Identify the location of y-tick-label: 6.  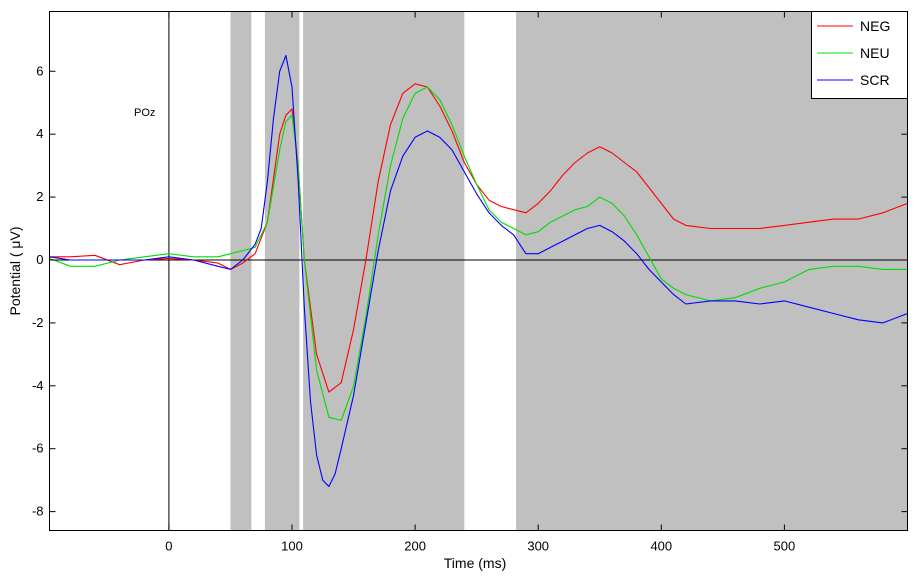
(39, 70).